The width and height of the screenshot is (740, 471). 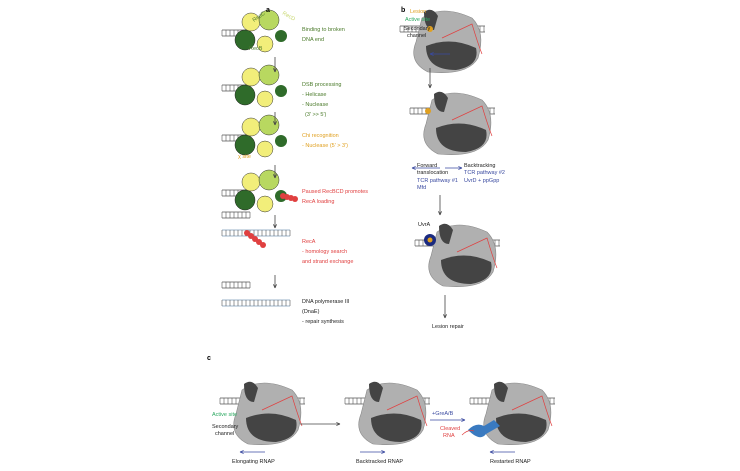 I want to click on step-arrow-a0-head, so click(x=275, y=70).